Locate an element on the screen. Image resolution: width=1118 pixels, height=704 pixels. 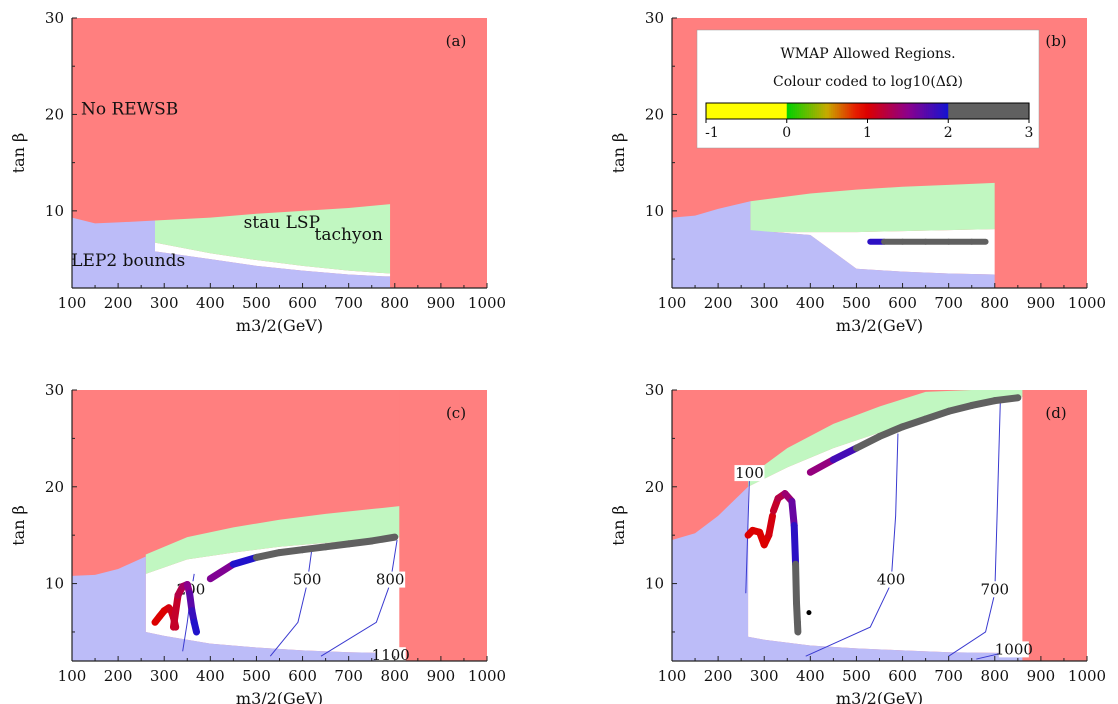
allowed-region is located at coordinates (272, 595).